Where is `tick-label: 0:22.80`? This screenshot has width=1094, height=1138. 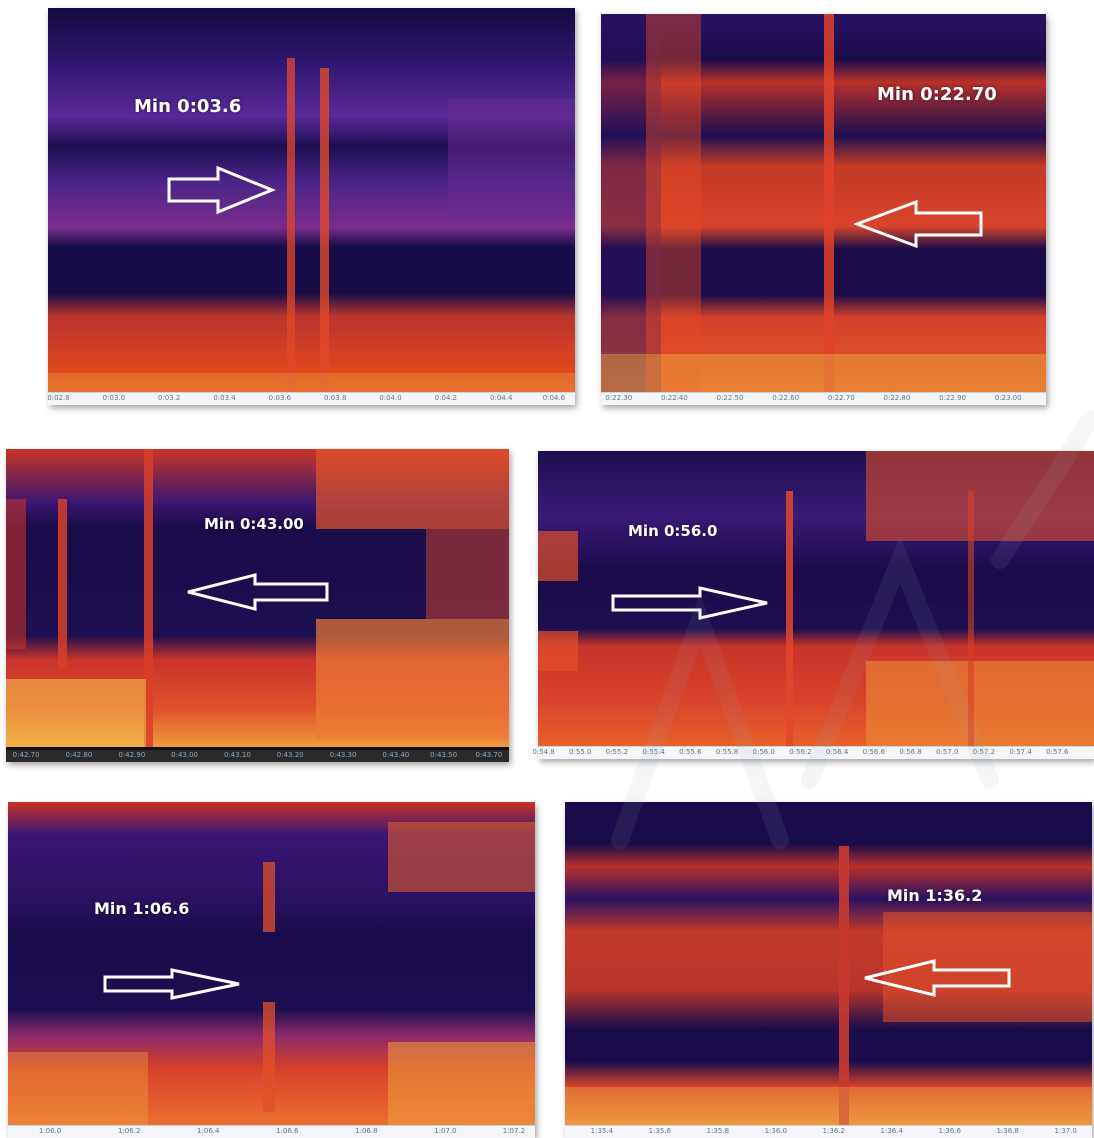 tick-label: 0:22.80 is located at coordinates (897, 398).